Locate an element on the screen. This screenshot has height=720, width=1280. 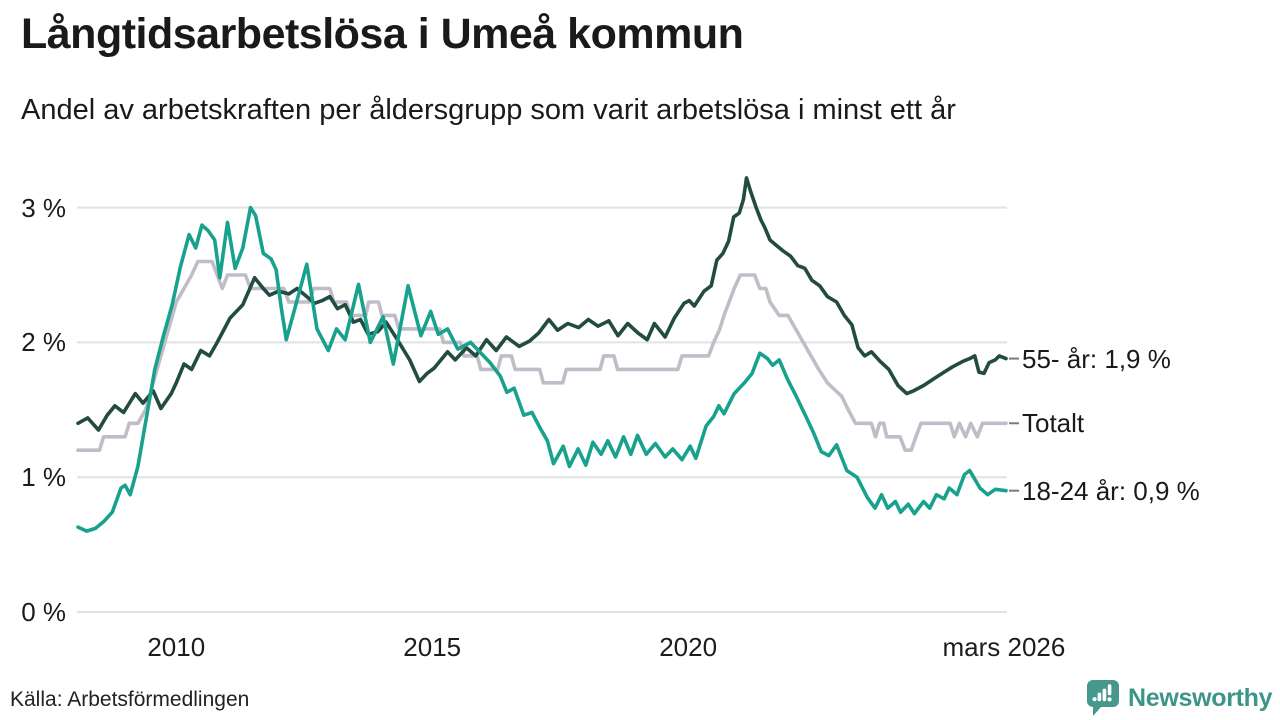
y-tick-label-1: 1 % is located at coordinates (43, 477).